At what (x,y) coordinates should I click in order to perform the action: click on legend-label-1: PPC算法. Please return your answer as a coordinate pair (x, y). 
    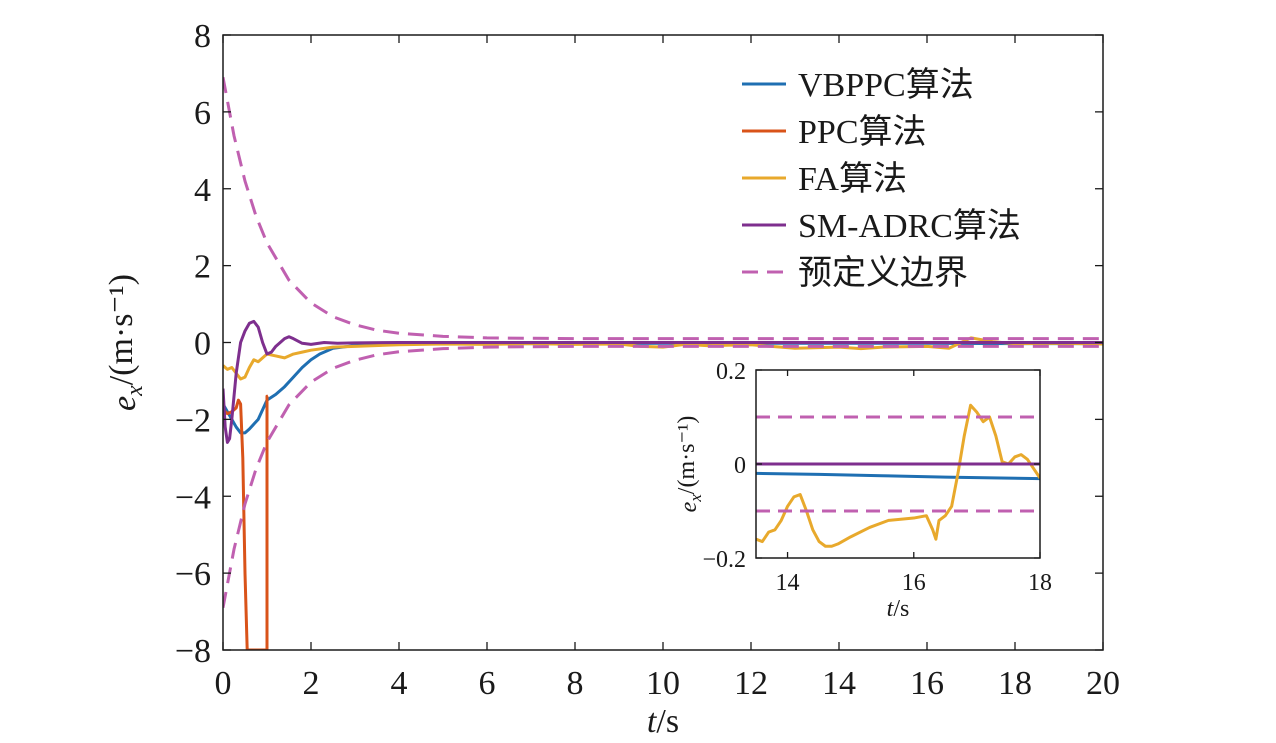
    Looking at the image, I should click on (862, 132).